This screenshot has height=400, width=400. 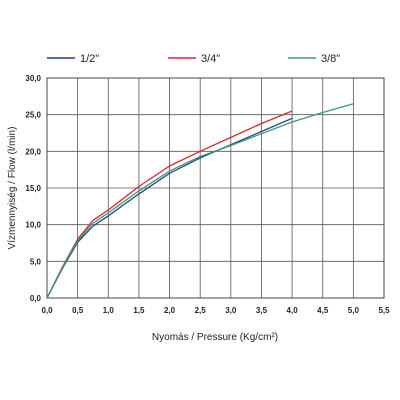 What do you see at coordinates (293, 310) in the screenshot?
I see `x-tick-label: 4,0` at bounding box center [293, 310].